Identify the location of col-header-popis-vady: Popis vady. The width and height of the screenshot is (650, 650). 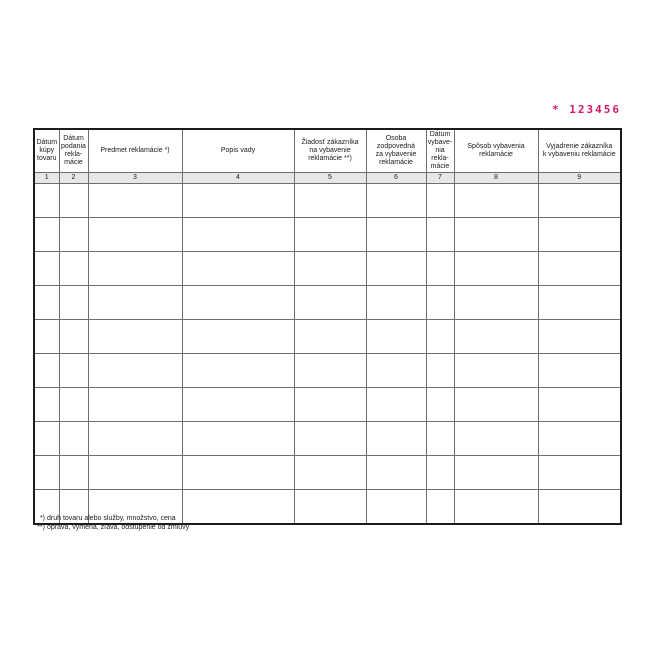
(238, 150).